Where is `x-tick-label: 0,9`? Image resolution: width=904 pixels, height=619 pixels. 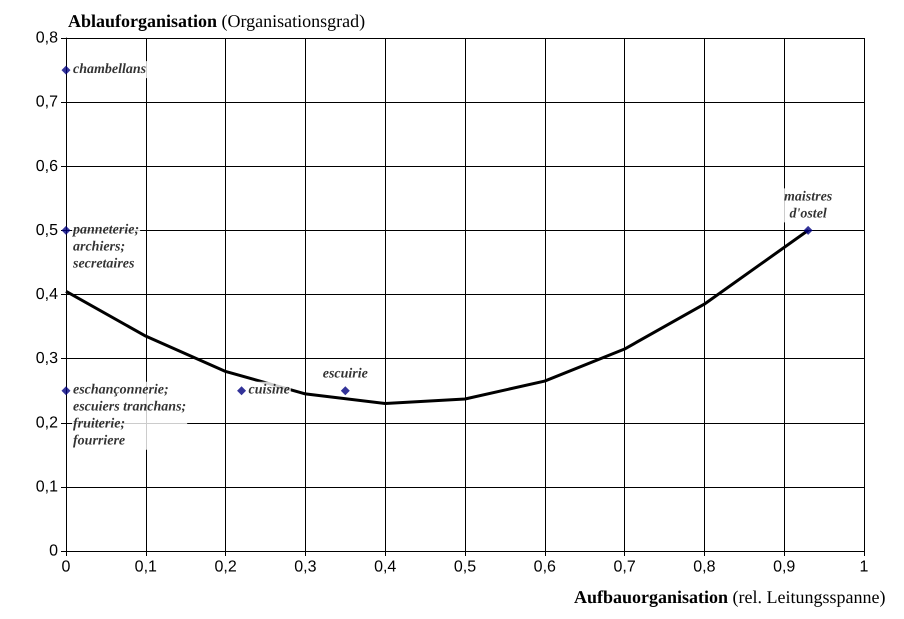
x-tick-label: 0,9 is located at coordinates (784, 567).